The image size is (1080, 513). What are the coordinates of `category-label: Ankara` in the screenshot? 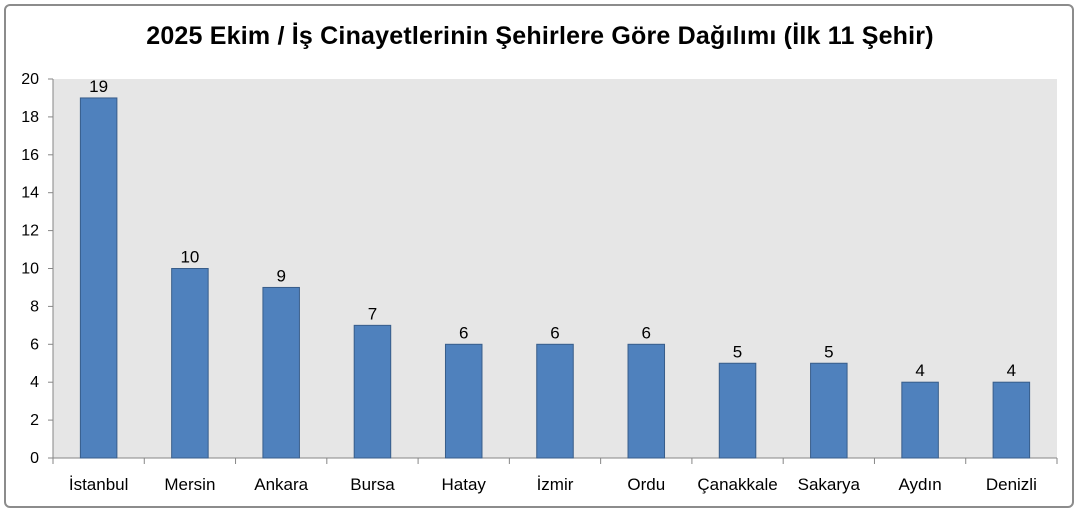 It's located at (281, 484).